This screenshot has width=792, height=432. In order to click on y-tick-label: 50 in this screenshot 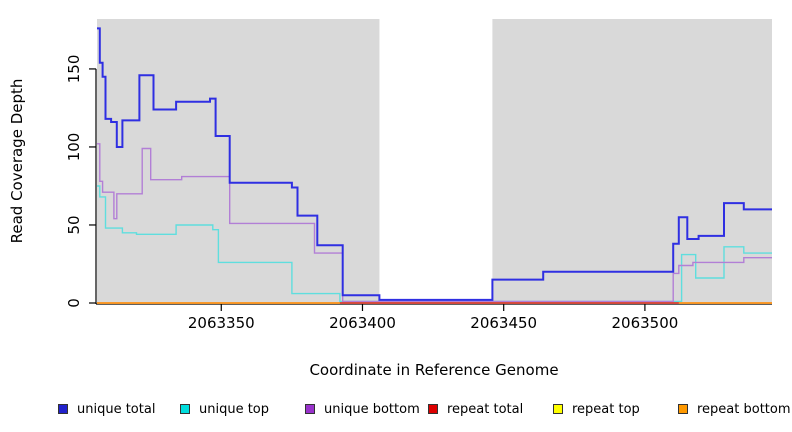, I will do `click(74, 224)`.